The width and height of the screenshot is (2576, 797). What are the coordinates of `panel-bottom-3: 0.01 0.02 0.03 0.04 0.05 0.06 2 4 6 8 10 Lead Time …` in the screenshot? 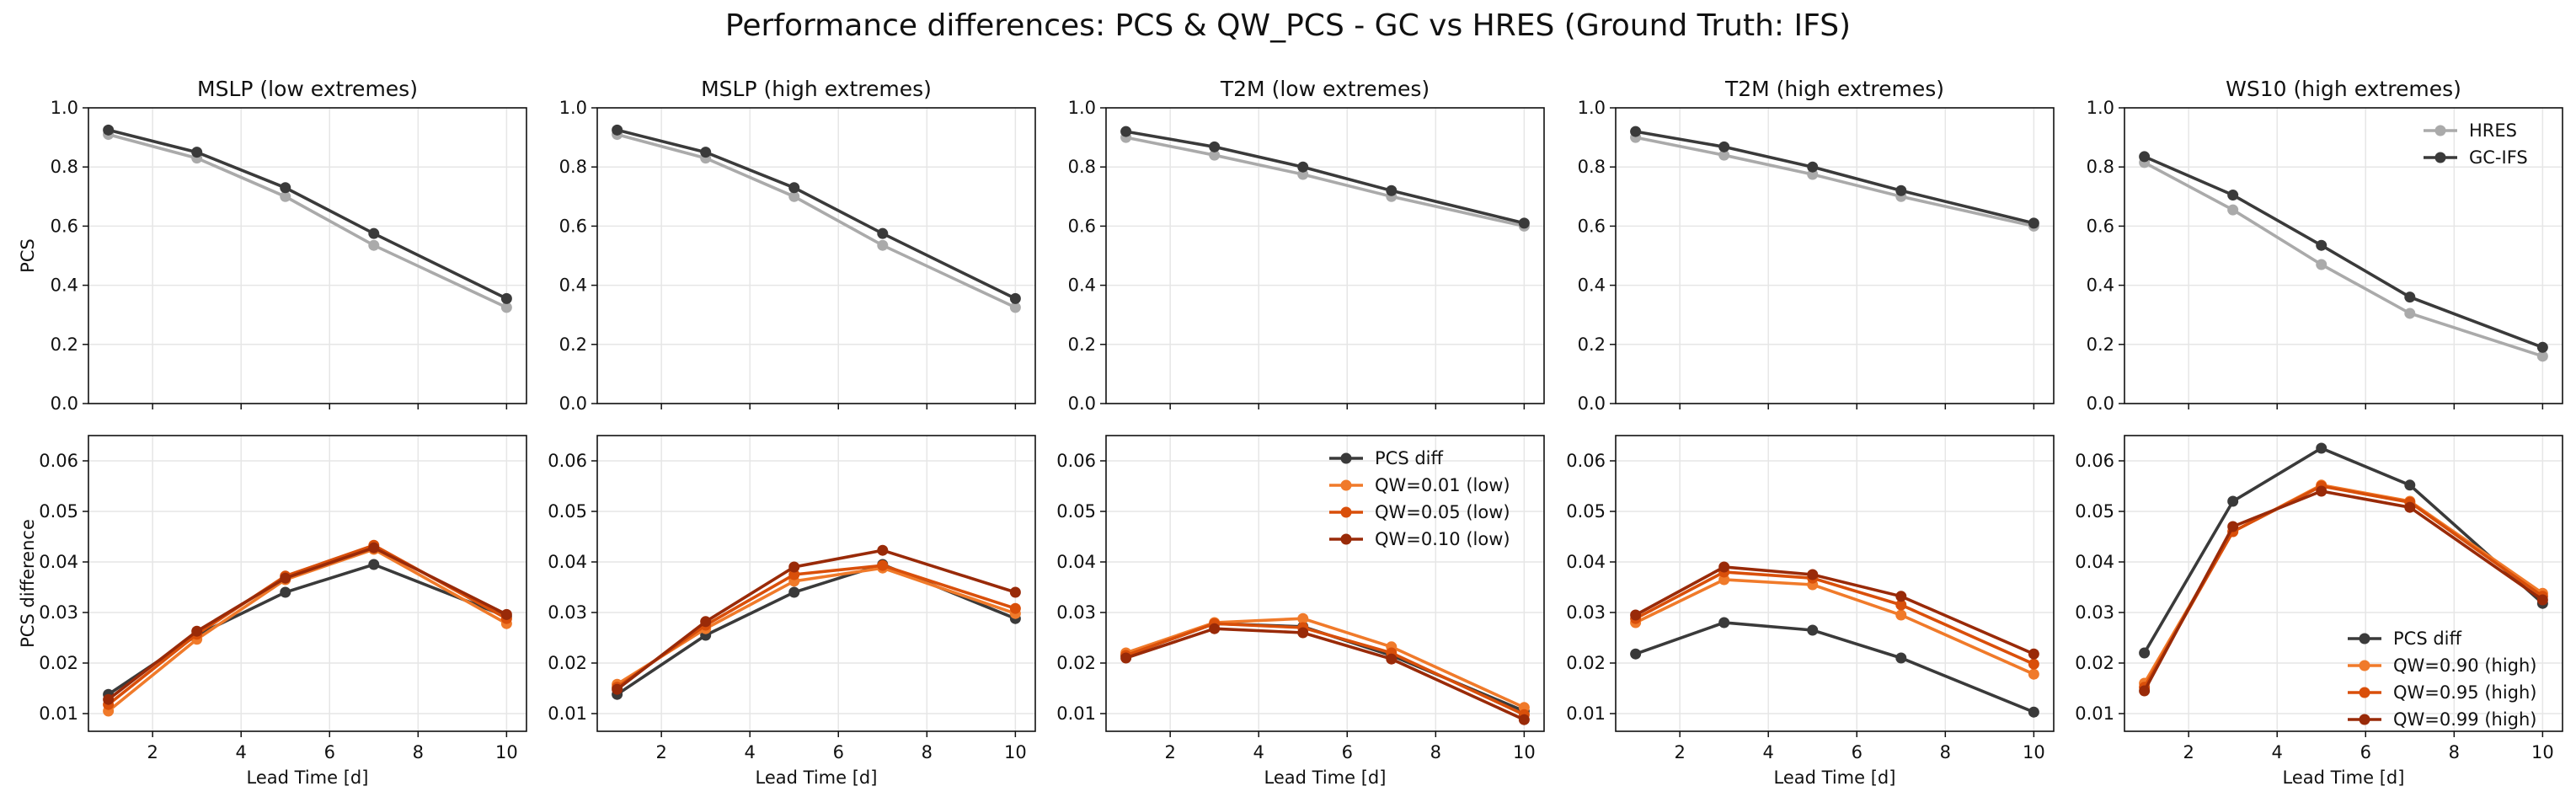 It's located at (1300, 611).